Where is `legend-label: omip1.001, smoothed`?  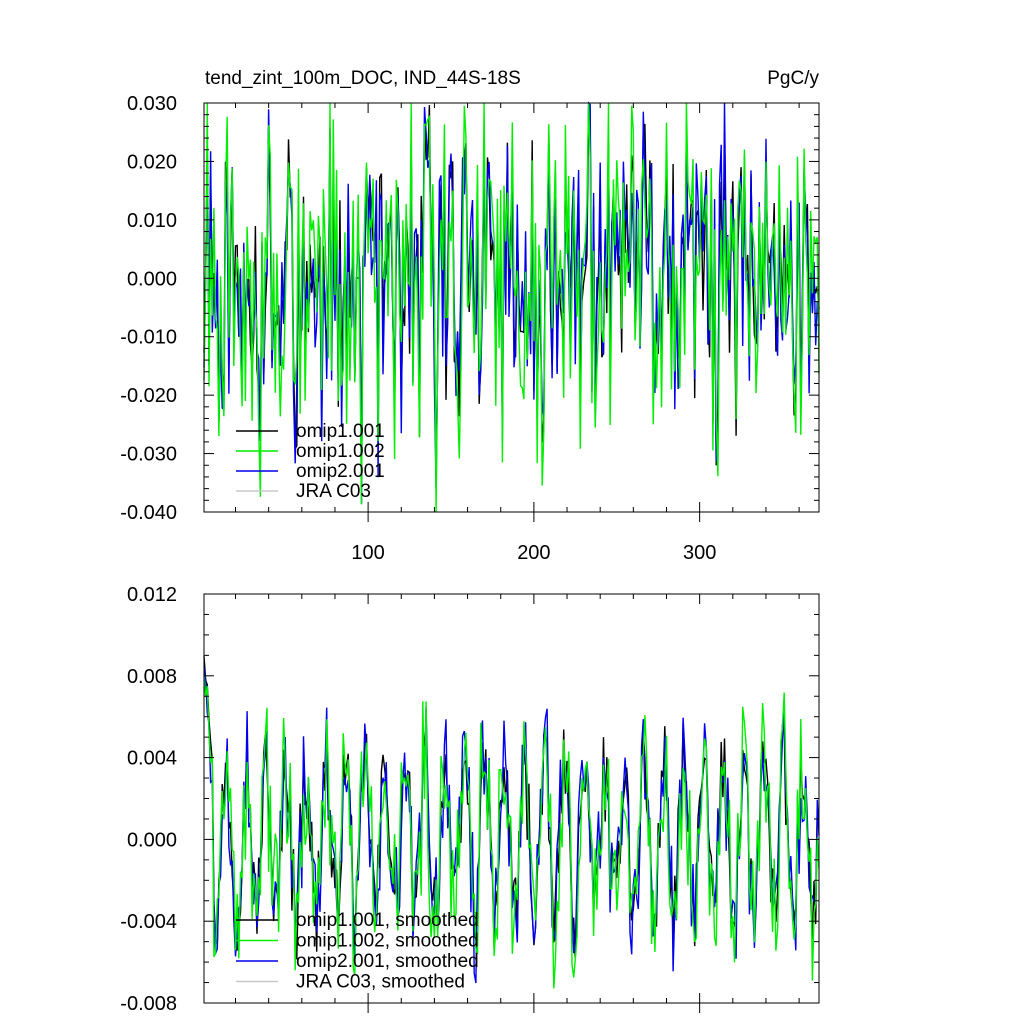 legend-label: omip1.001, smoothed is located at coordinates (387, 920).